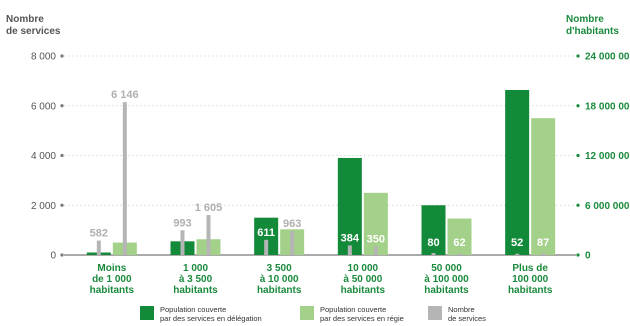 This screenshot has width=630, height=326. Describe the element at coordinates (607, 206) in the screenshot. I see `right-tick-label: 6 000 000` at that location.